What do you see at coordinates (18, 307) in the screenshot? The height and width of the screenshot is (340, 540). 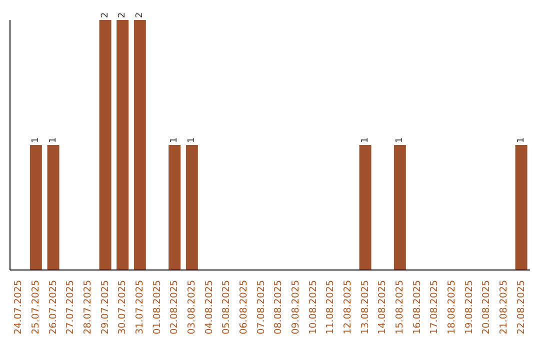 I see `x-tick-label: 24.07.2025` at bounding box center [18, 307].